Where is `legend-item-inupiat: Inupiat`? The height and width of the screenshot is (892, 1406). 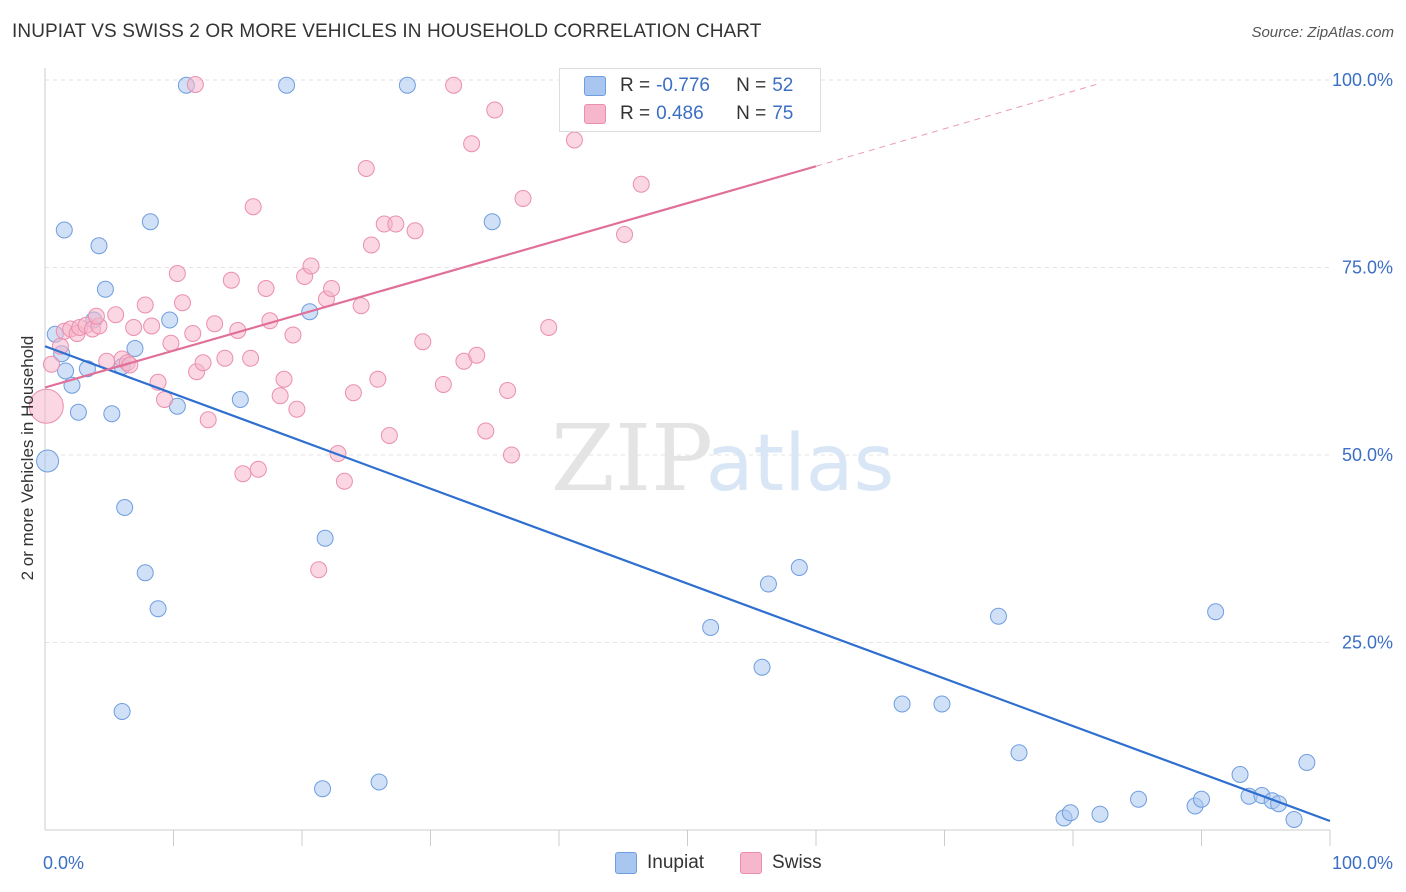
legend-item-inupiat: Inupiat is located at coordinates (659, 863).